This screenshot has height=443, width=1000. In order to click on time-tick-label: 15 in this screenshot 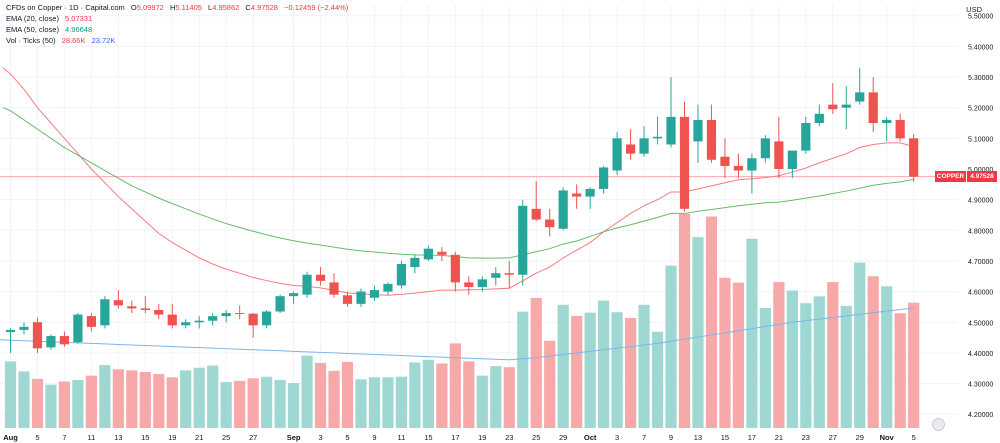, I will do `click(725, 437)`.